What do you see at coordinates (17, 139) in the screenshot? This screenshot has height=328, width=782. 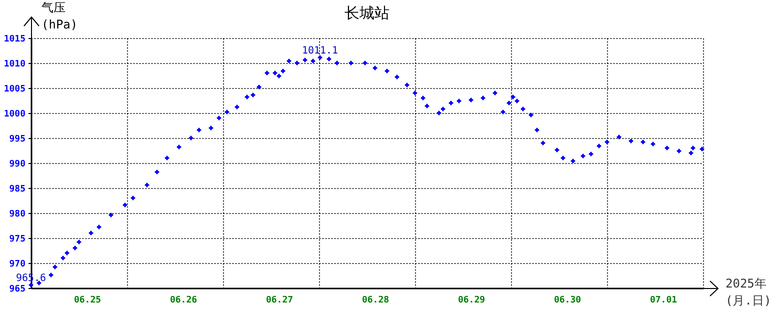 I see `y-tick-label: 995` at bounding box center [17, 139].